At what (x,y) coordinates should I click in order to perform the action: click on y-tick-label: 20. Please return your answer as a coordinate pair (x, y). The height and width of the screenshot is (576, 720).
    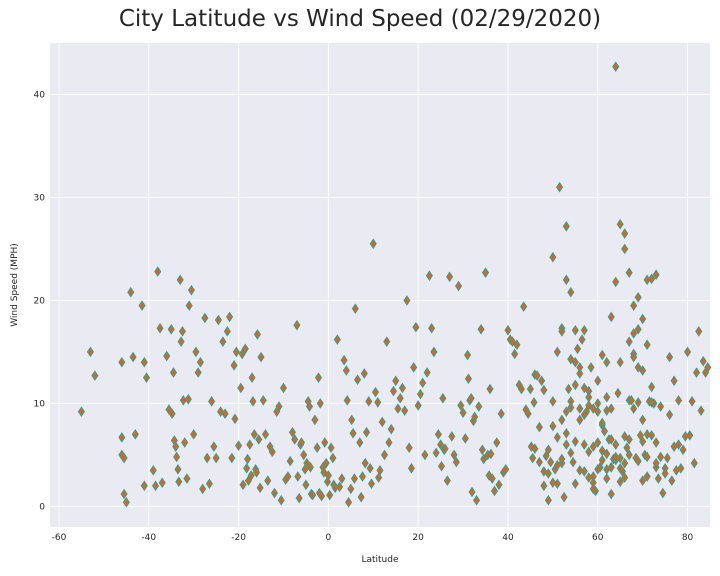
    Looking at the image, I should click on (40, 301).